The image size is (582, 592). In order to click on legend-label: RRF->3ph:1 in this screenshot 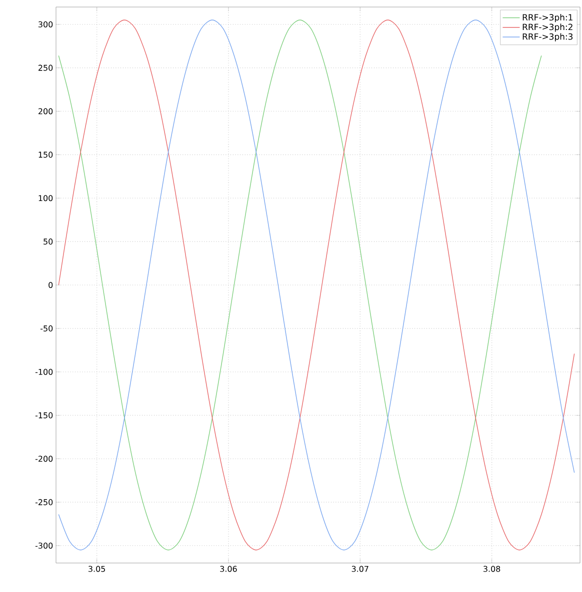, I will do `click(547, 18)`.